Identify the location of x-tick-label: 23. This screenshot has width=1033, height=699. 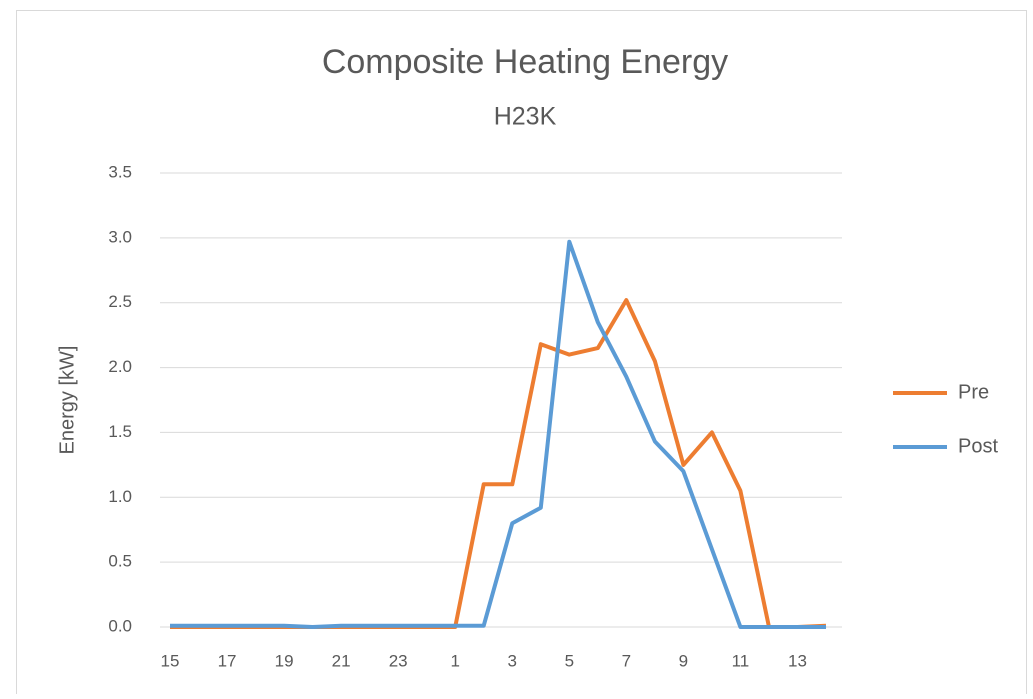
(398, 660).